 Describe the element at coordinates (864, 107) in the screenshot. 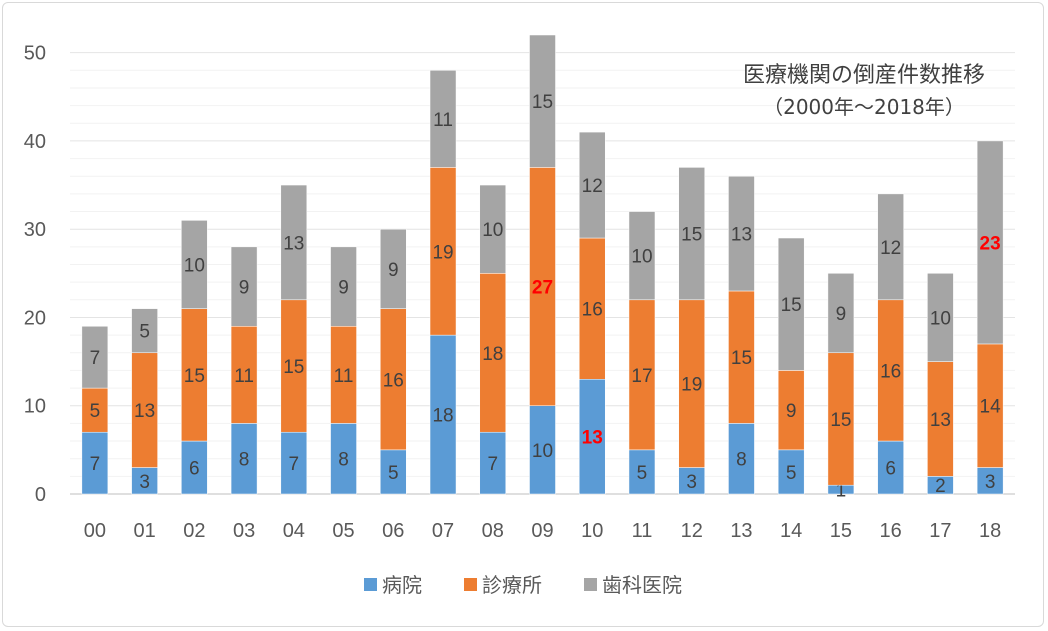

I see `chart-subtitle: （2000年〜2018年）` at that location.